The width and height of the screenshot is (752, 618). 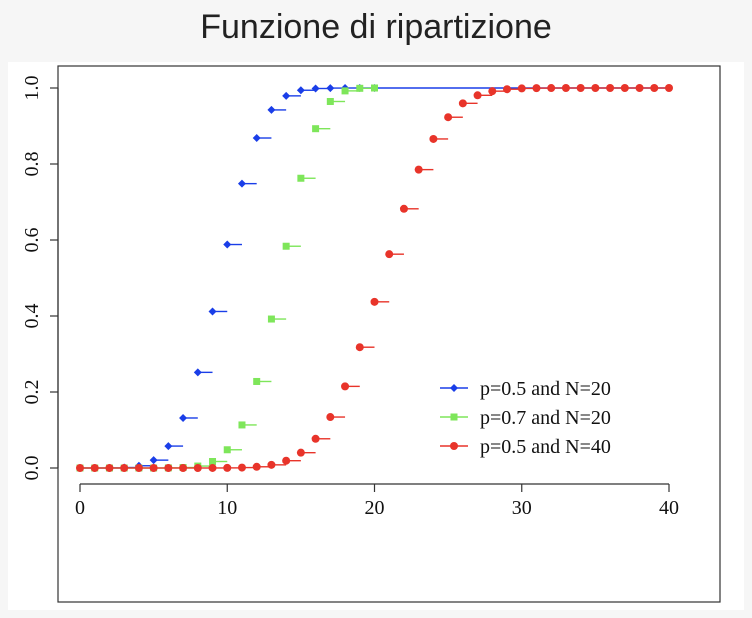 I want to click on y-tick-label: 0.4, so click(x=32, y=316).